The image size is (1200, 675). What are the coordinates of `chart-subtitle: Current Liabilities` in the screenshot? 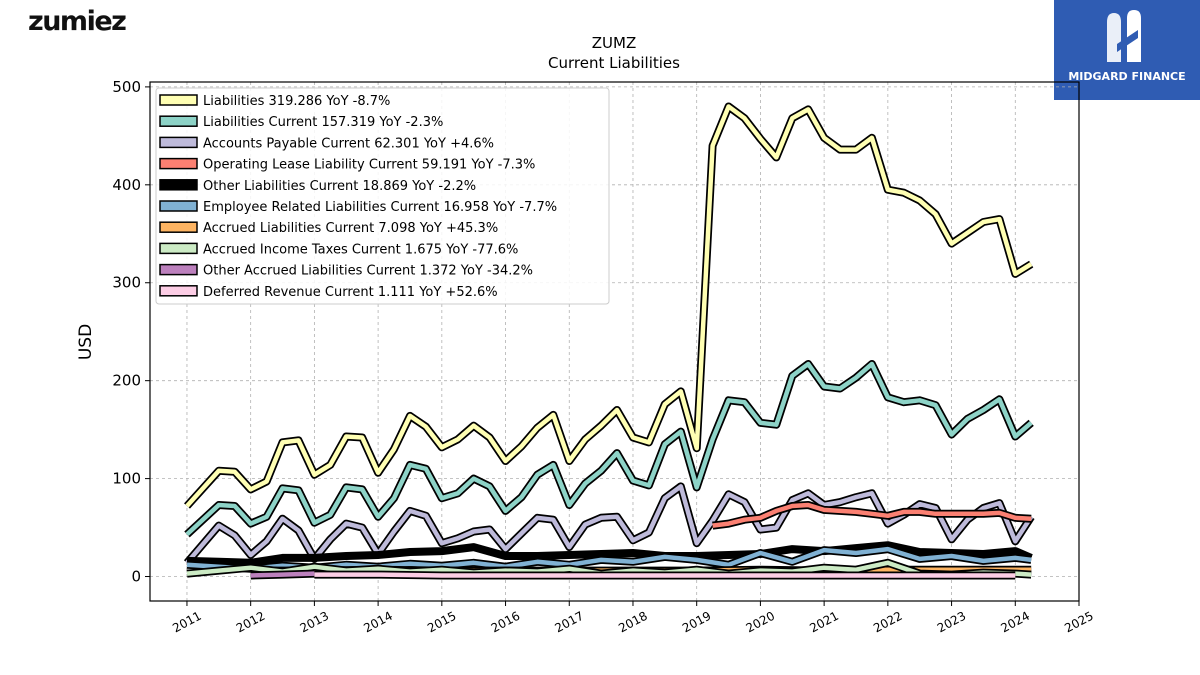 It's located at (614, 63).